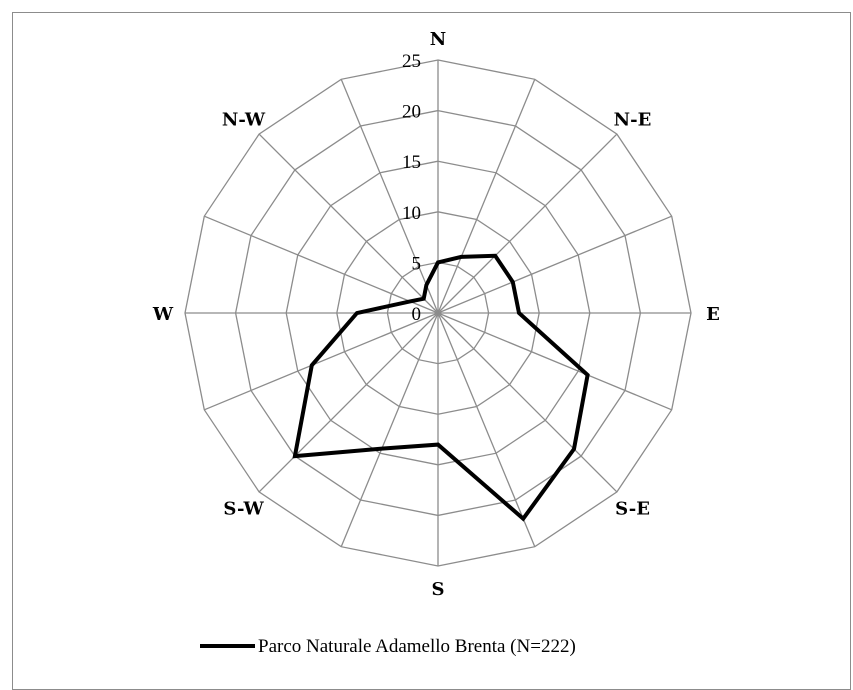 The height and width of the screenshot is (690, 853). What do you see at coordinates (632, 509) in the screenshot?
I see `direction-label-s-e: S-E` at bounding box center [632, 509].